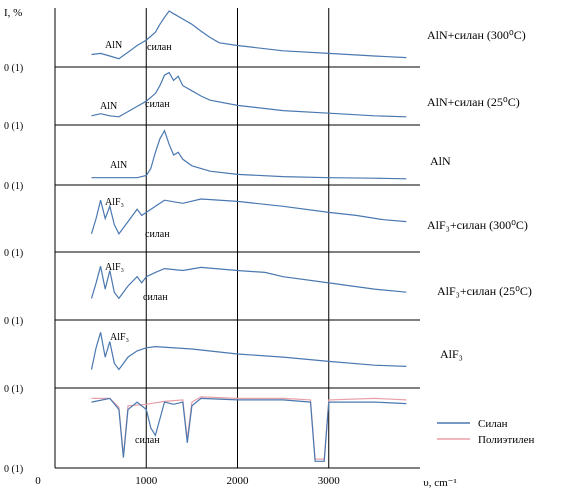  I want to click on panel-label: AlF₃+силан (300⁰C), so click(477, 225).